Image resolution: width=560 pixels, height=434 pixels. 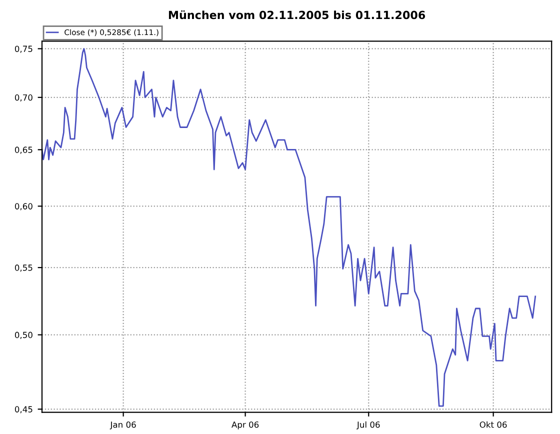 I want to click on y-tick-label: 0,65, so click(x=23, y=150).